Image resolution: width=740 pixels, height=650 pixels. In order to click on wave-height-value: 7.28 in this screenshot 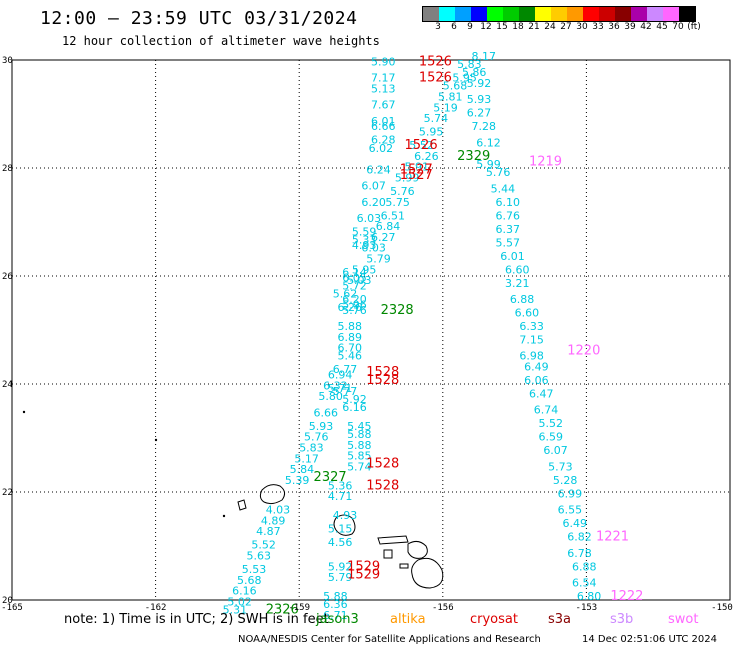, I will do `click(484, 126)`.